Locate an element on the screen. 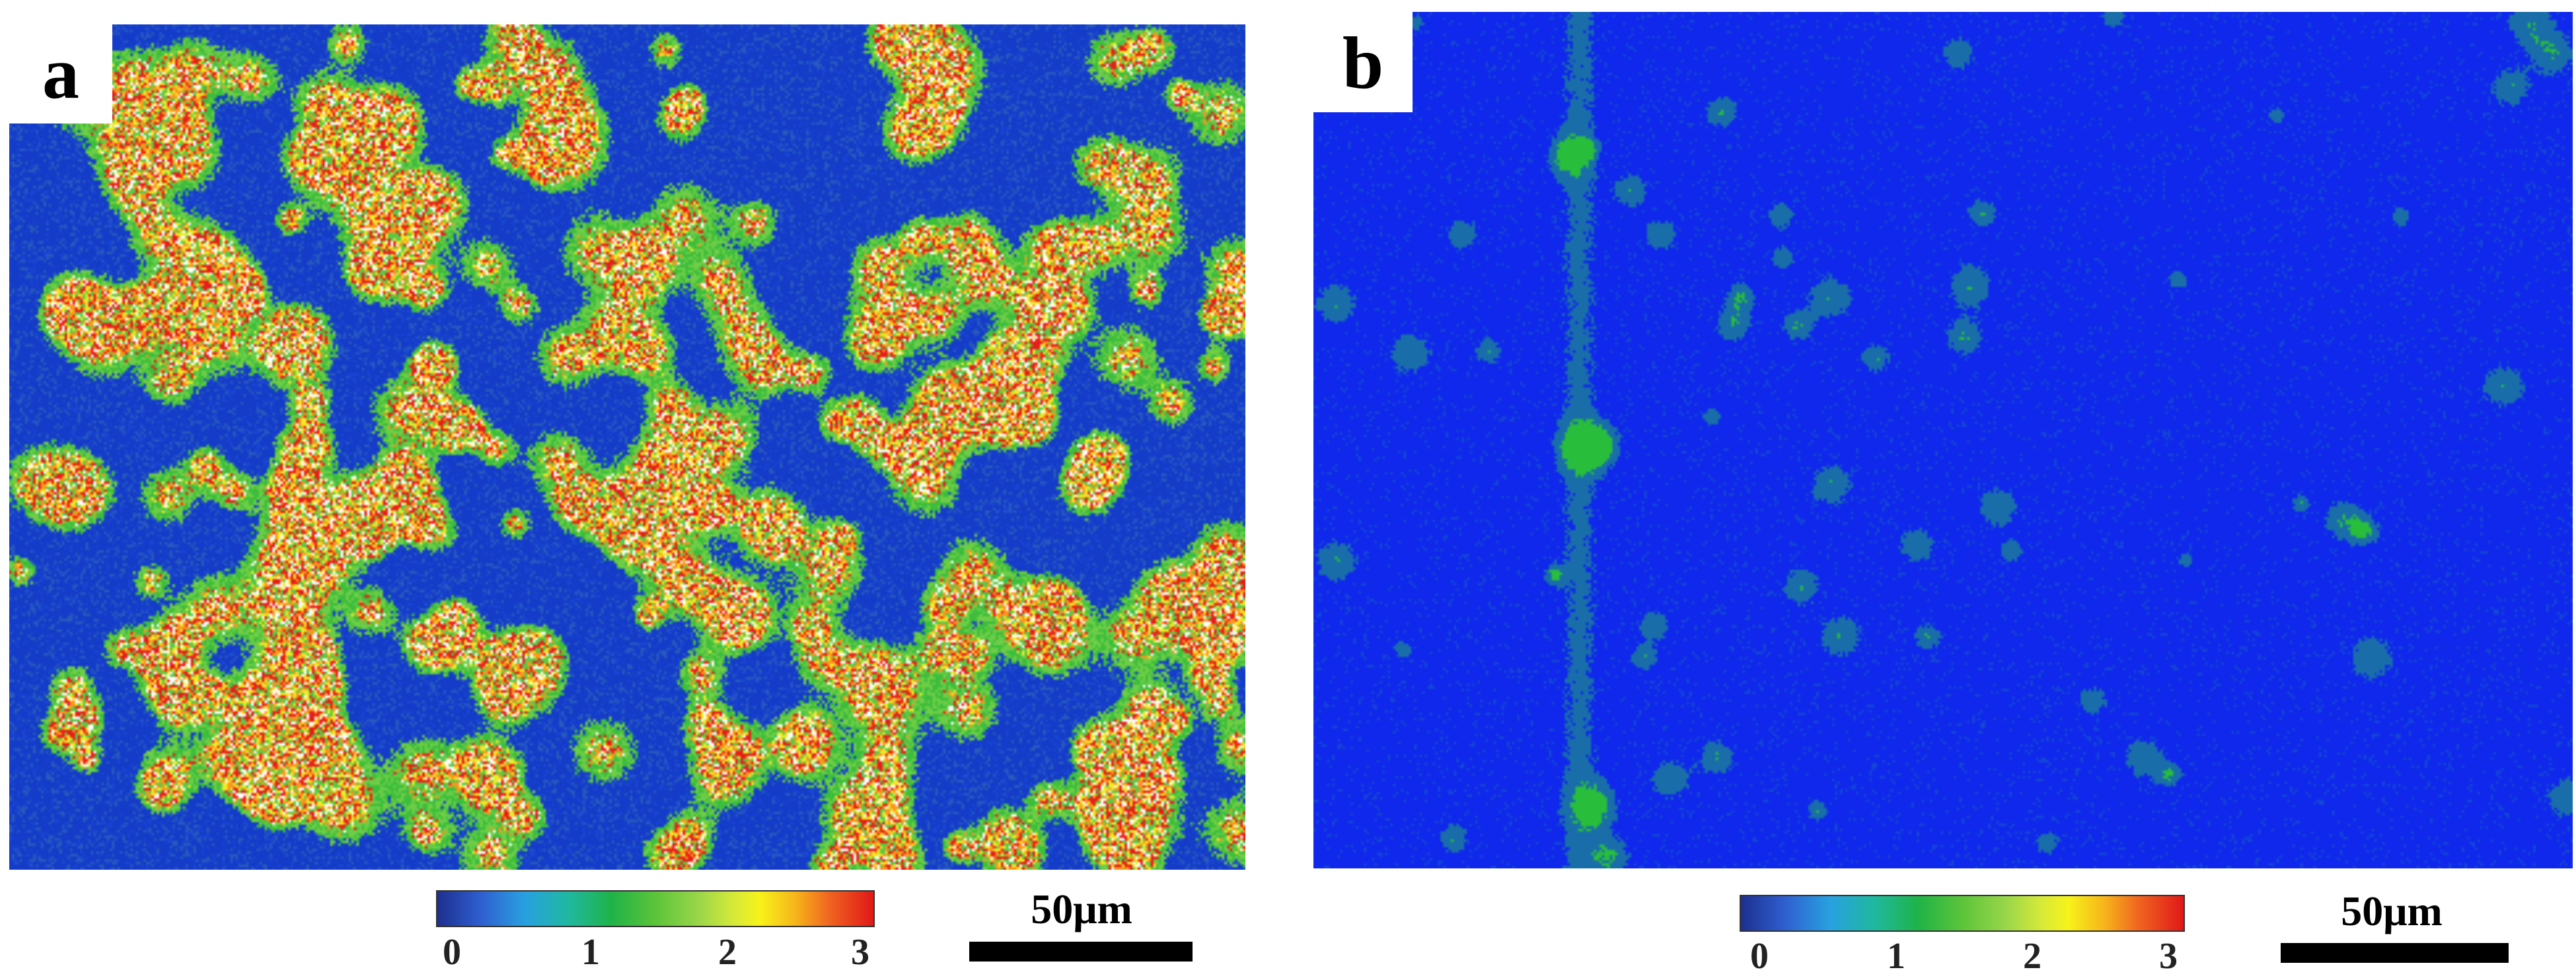 This screenshot has width=2576, height=980. scalebar-label-b: 50μm is located at coordinates (2392, 911).